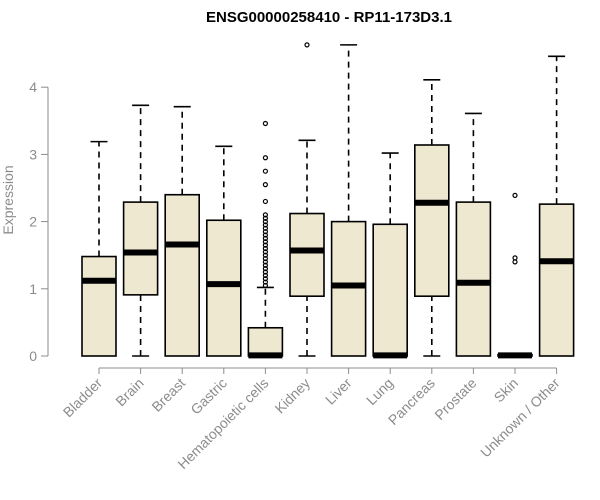  I want to click on y-axis-label: Expression, so click(8, 199).